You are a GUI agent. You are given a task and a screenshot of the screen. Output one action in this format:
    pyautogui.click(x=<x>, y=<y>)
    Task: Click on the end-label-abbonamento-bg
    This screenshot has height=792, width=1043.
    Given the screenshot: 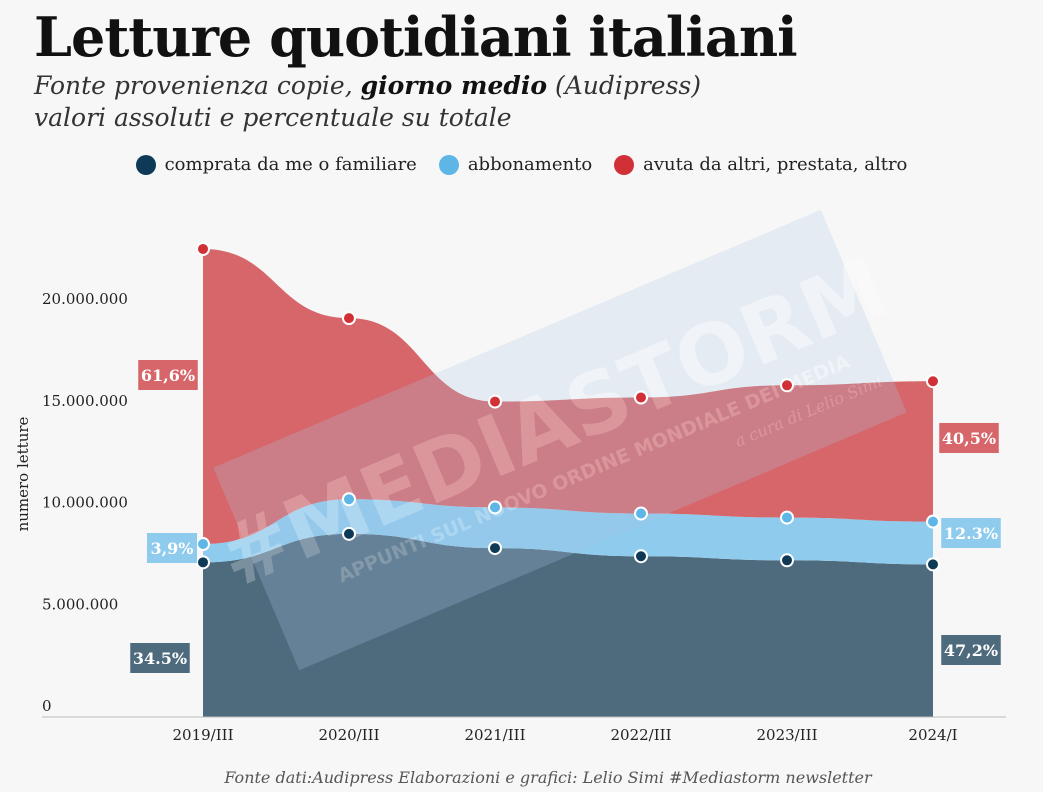 What is the action you would take?
    pyautogui.click(x=971, y=533)
    